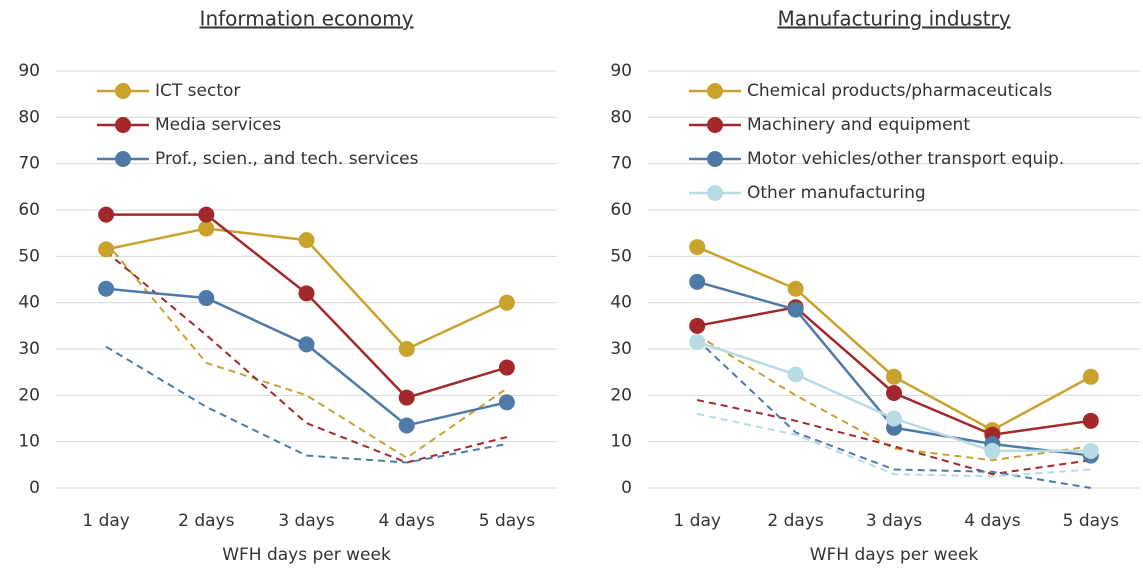  I want to click on chart-title: Manufacturing industry, so click(893, 19).